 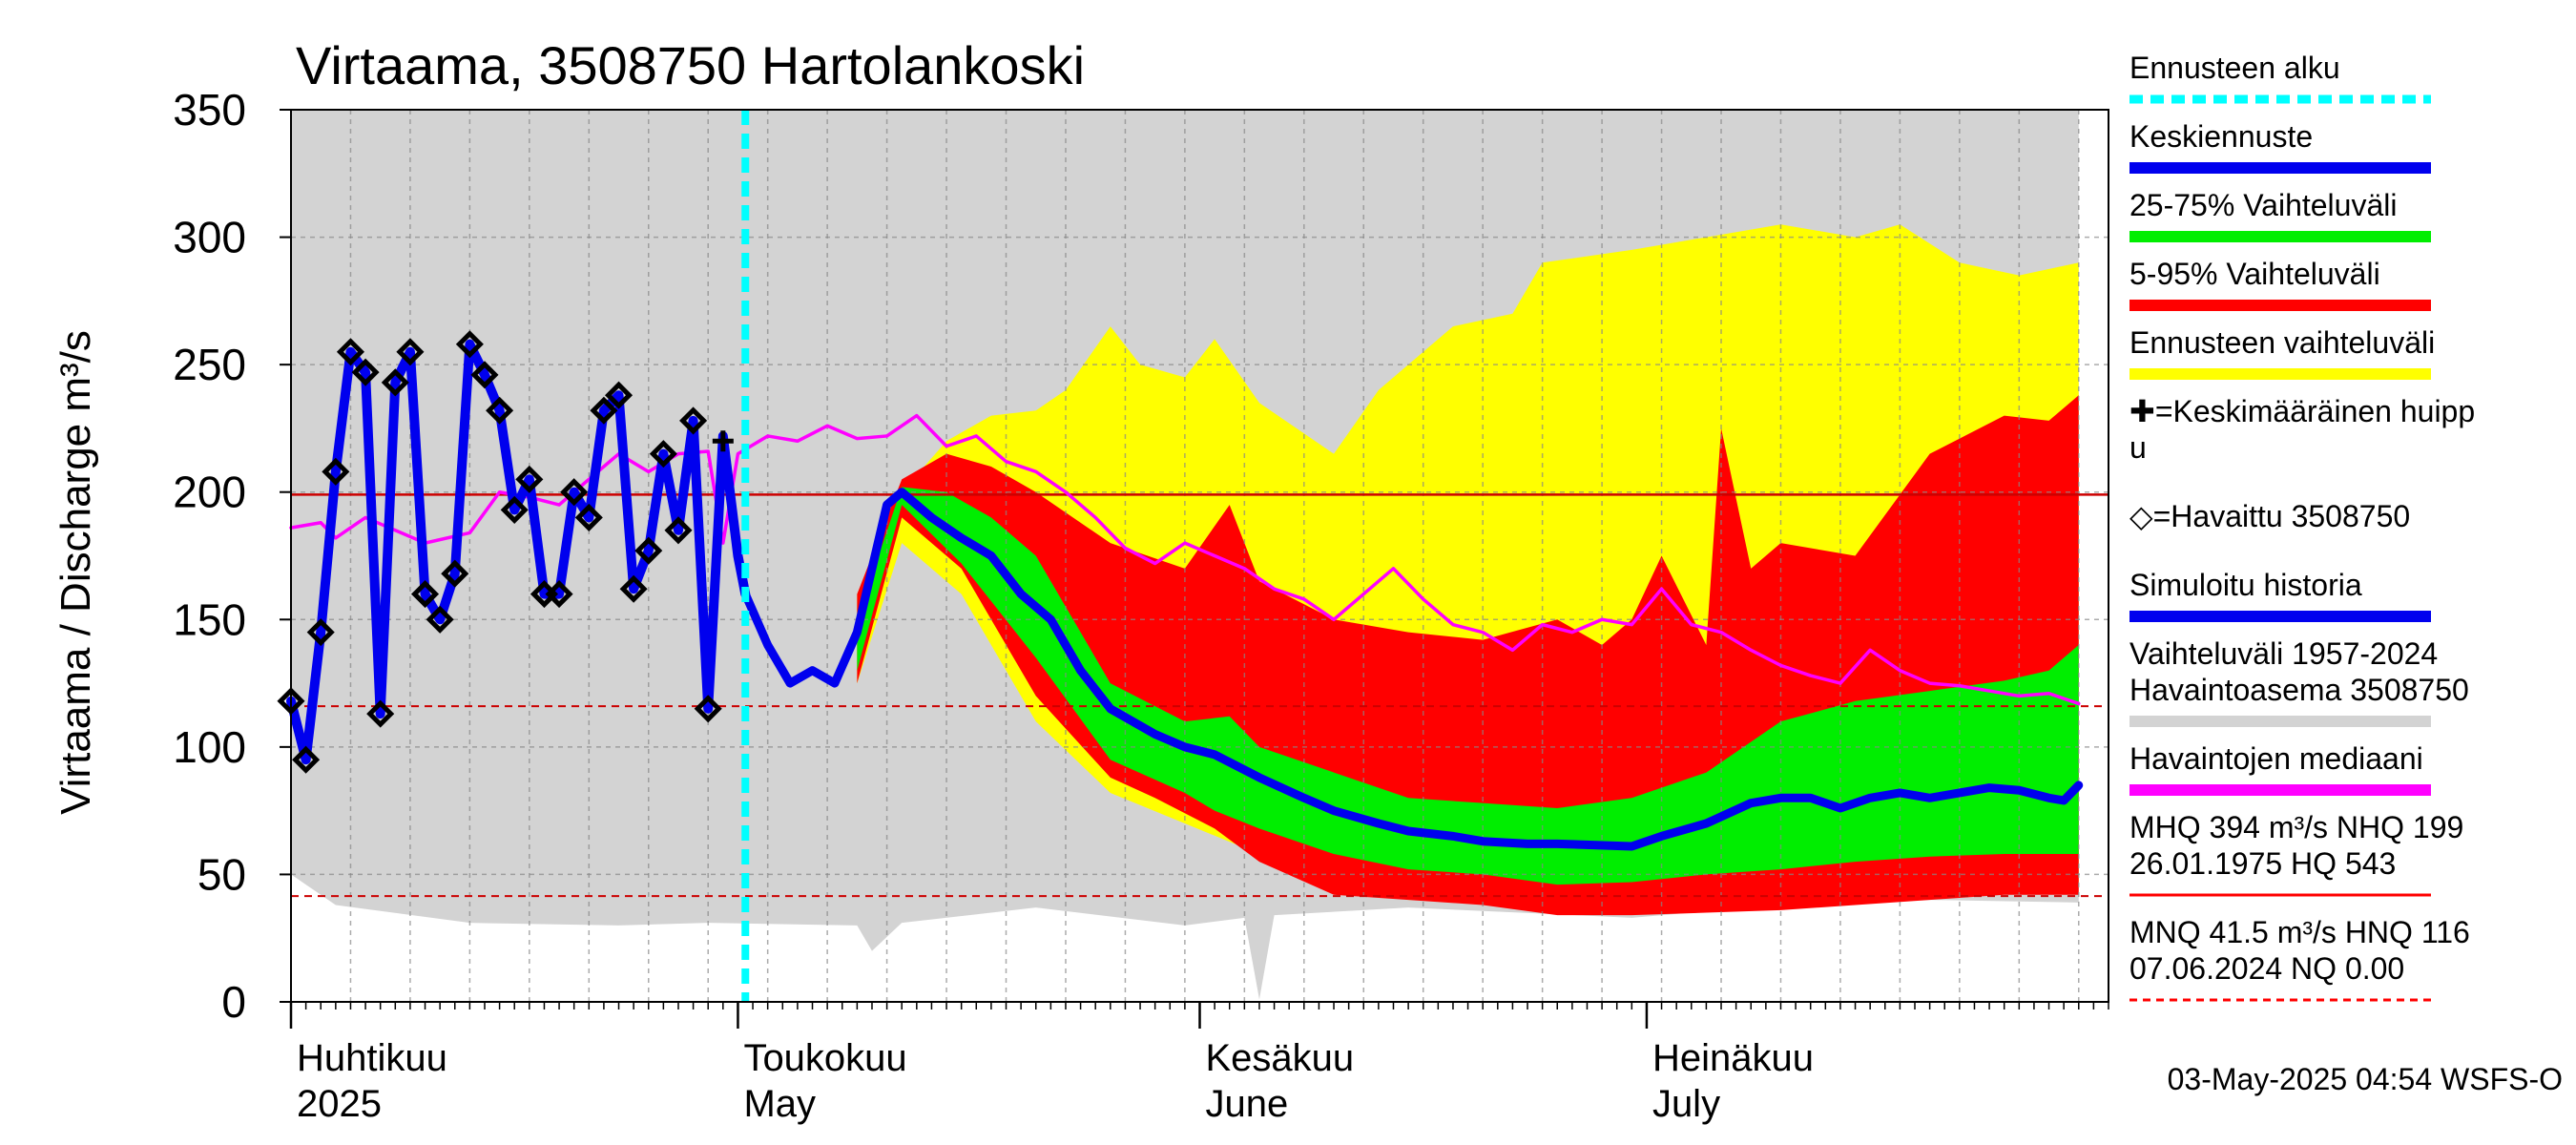 I want to click on legend-label: u, so click(x=2138, y=447).